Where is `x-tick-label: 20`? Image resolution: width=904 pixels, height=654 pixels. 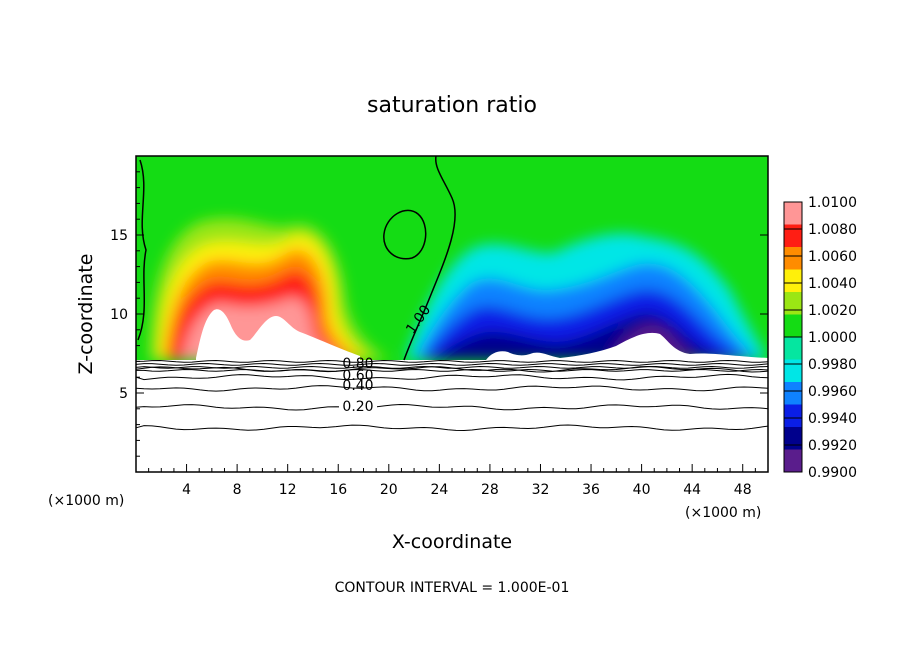
x-tick-label: 20 is located at coordinates (389, 490).